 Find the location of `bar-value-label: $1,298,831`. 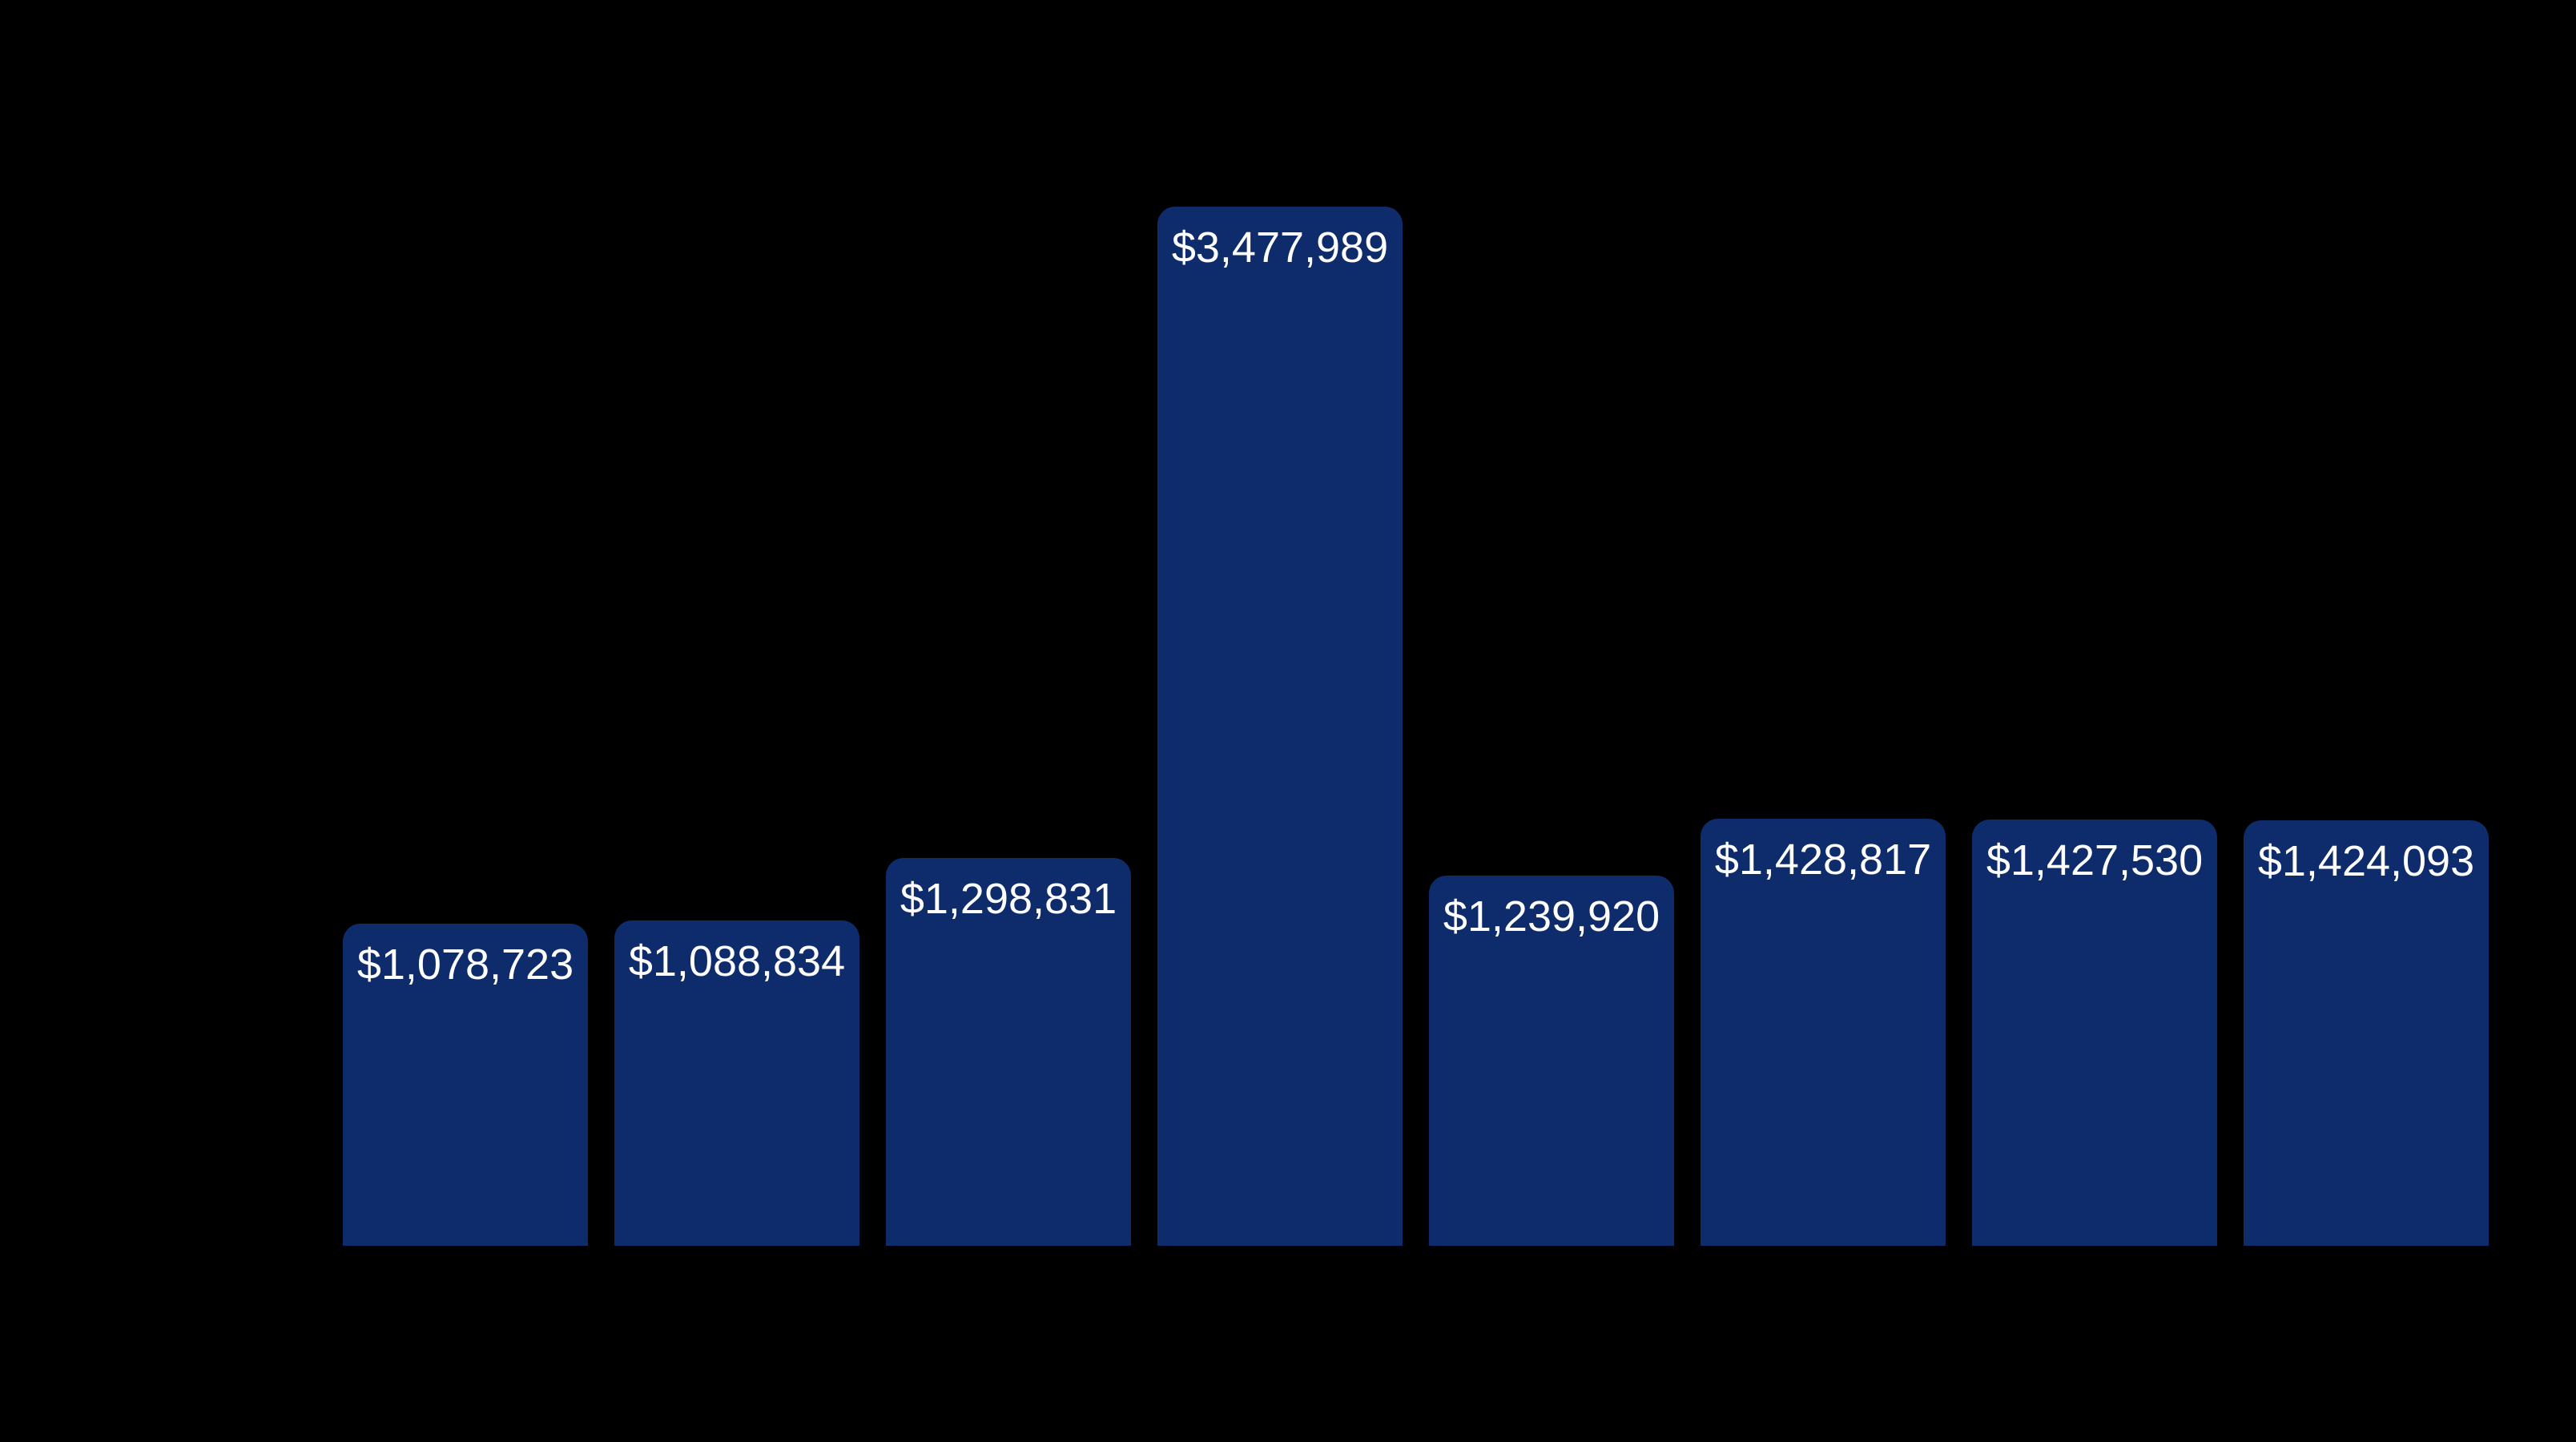

bar-value-label: $1,298,831 is located at coordinates (1008, 899).